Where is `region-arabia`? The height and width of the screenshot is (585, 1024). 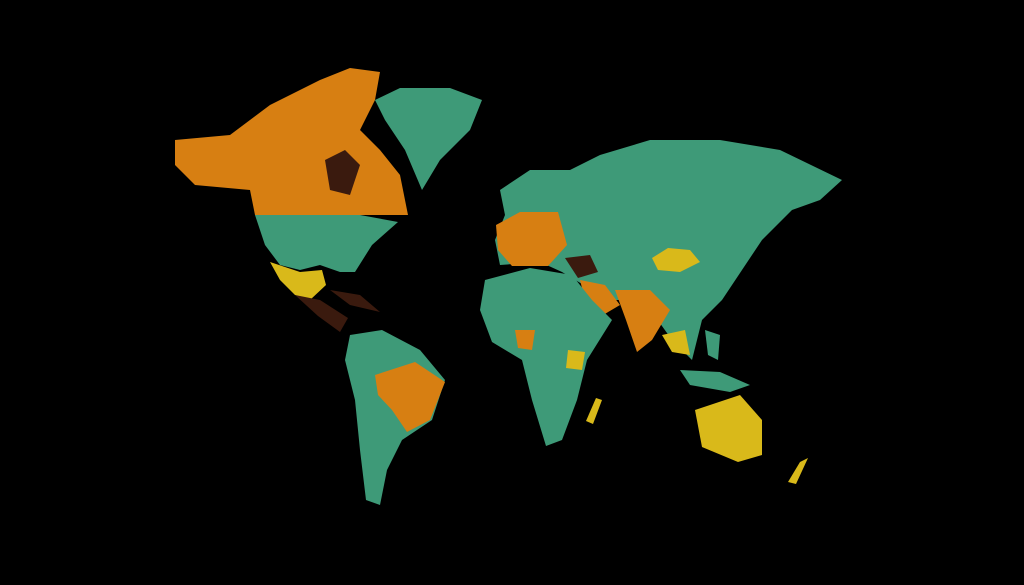 region-arabia is located at coordinates (600, 299).